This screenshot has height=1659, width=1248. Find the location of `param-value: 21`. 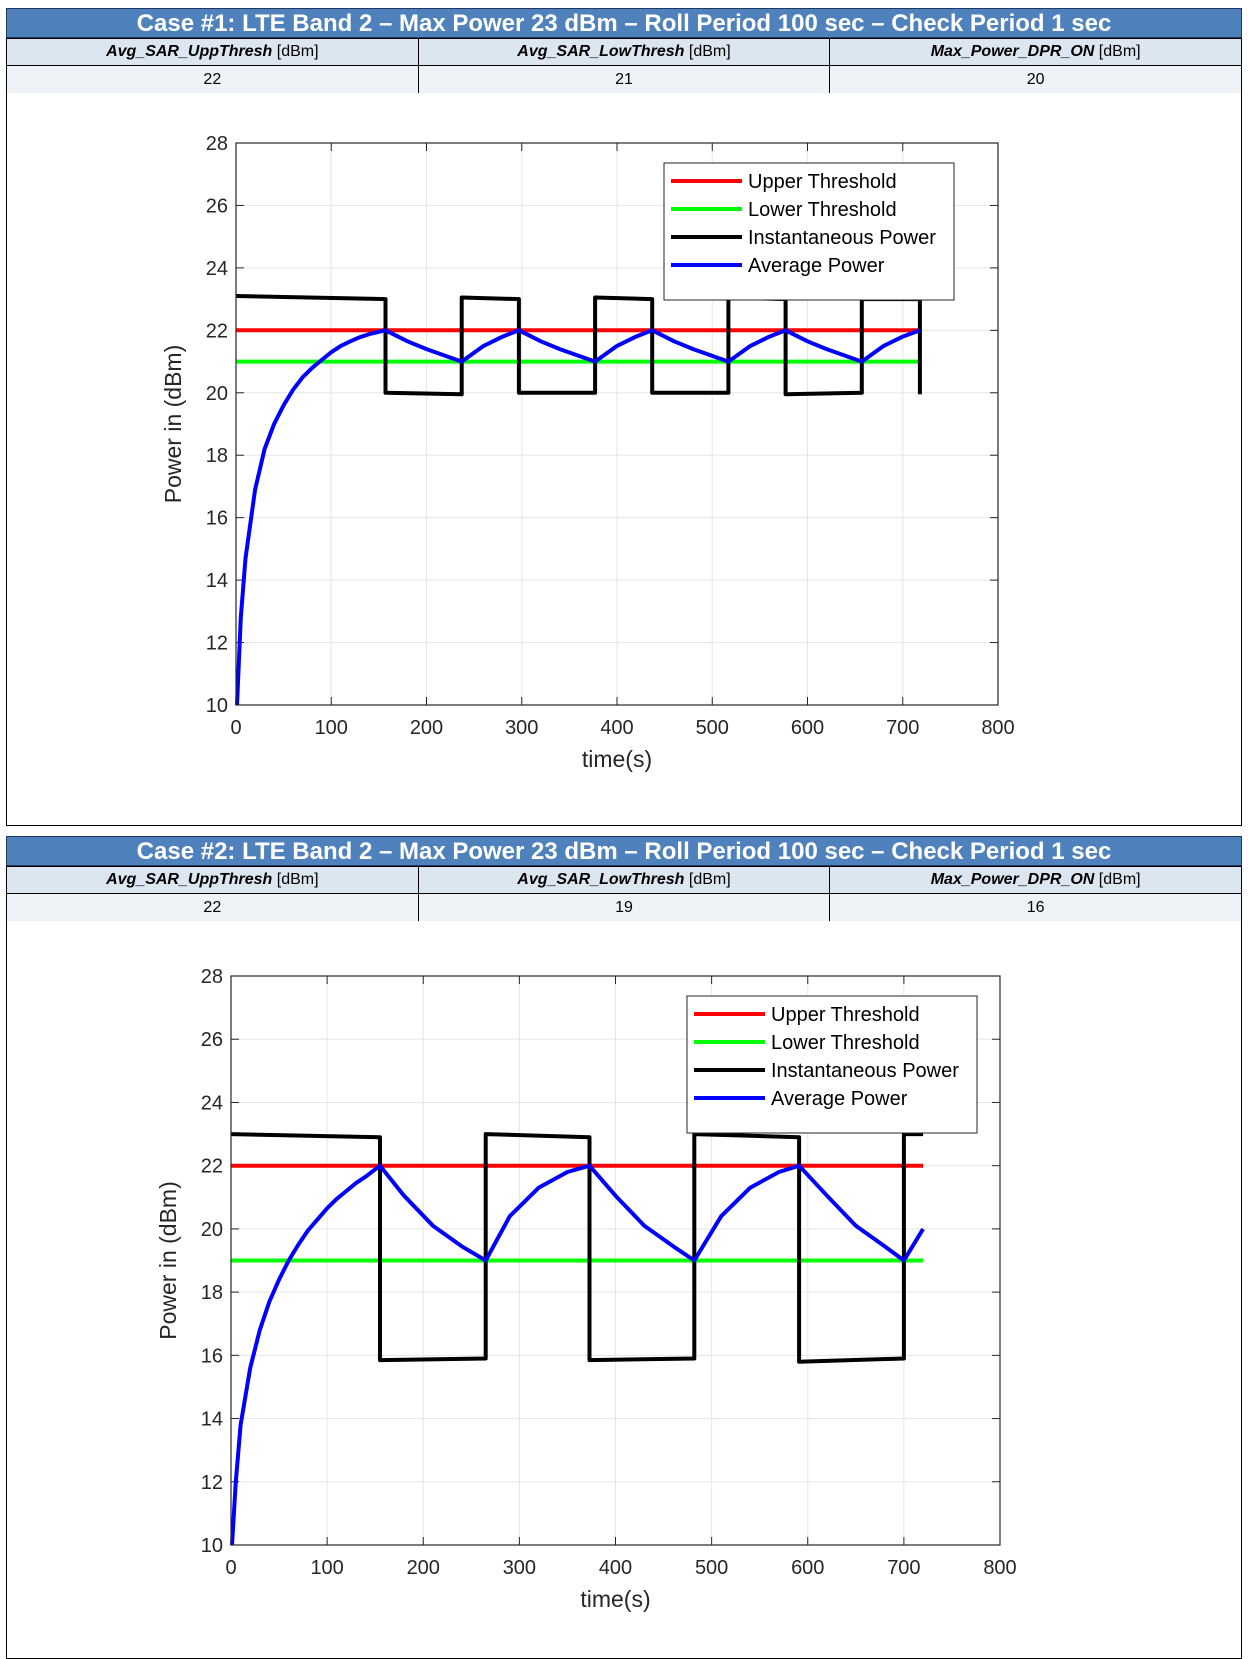

param-value: 21 is located at coordinates (624, 79).